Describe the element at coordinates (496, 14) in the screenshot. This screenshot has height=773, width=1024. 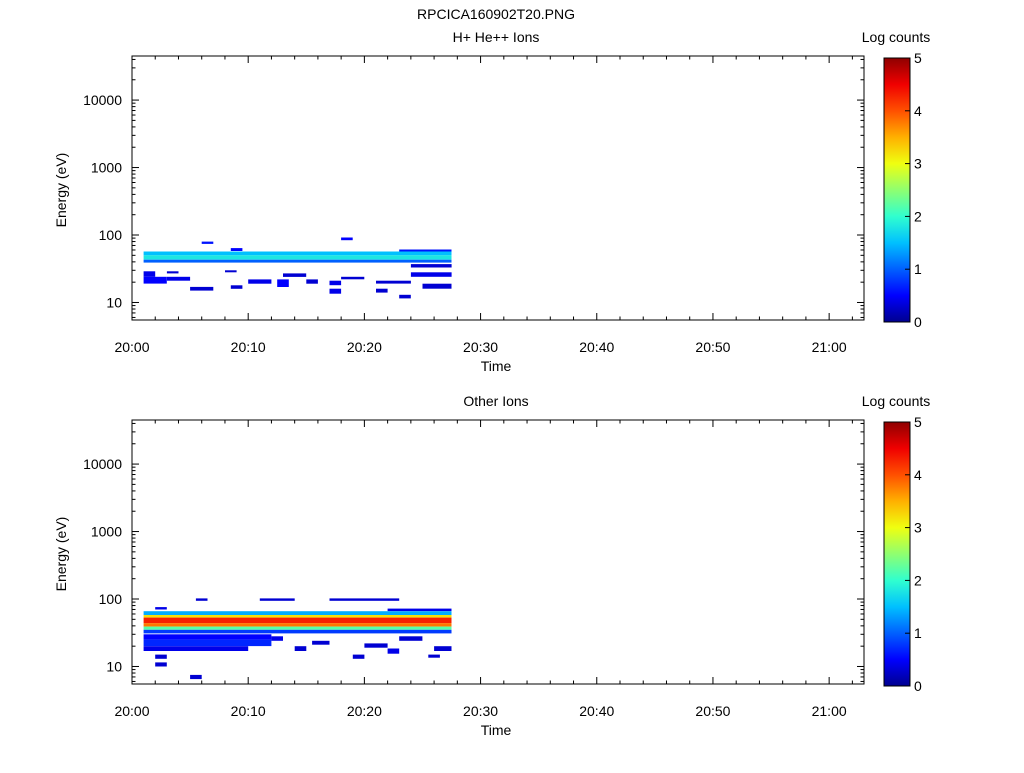
I see `figure-title: RPCICA160902T20.PNG` at that location.